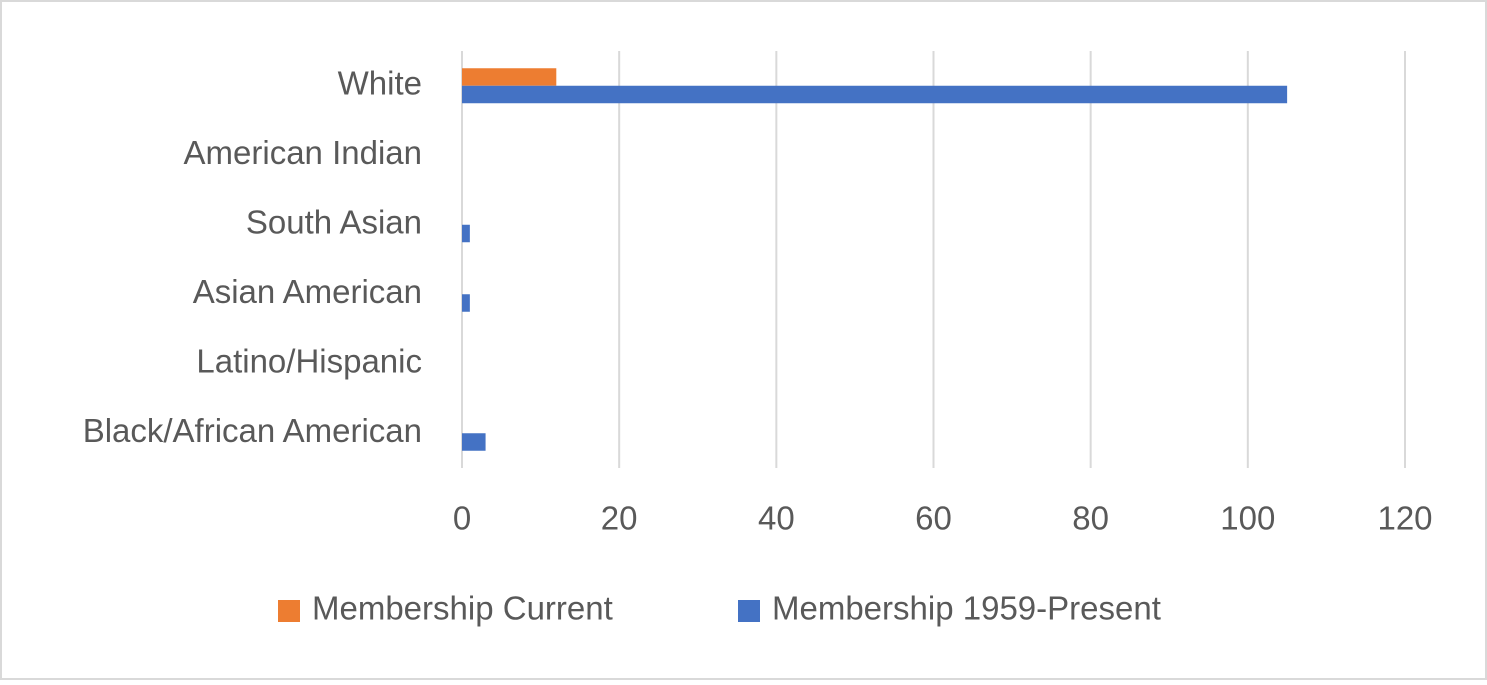 The image size is (1487, 685). Describe the element at coordinates (309, 360) in the screenshot. I see `y-tick-label: Latino/Hispanic` at that location.